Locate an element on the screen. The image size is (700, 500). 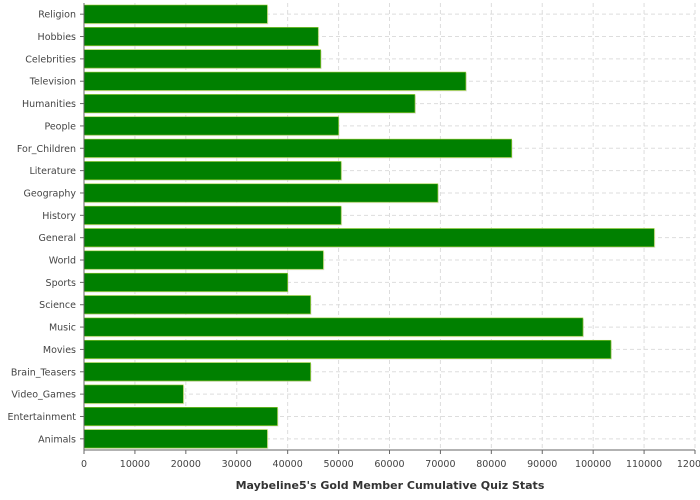
y-tick-label: For_Children is located at coordinates (46, 149).